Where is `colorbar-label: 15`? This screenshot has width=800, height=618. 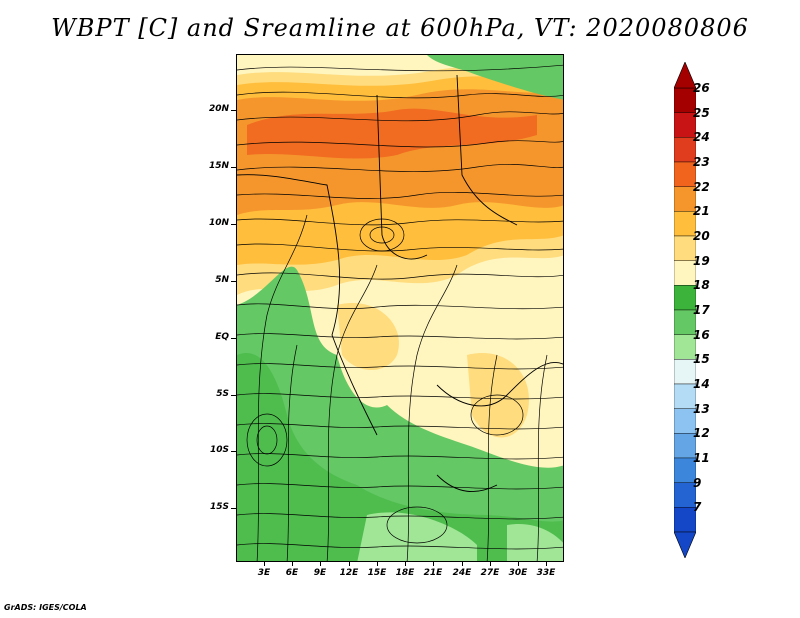 colorbar-label: 15 is located at coordinates (701, 359).